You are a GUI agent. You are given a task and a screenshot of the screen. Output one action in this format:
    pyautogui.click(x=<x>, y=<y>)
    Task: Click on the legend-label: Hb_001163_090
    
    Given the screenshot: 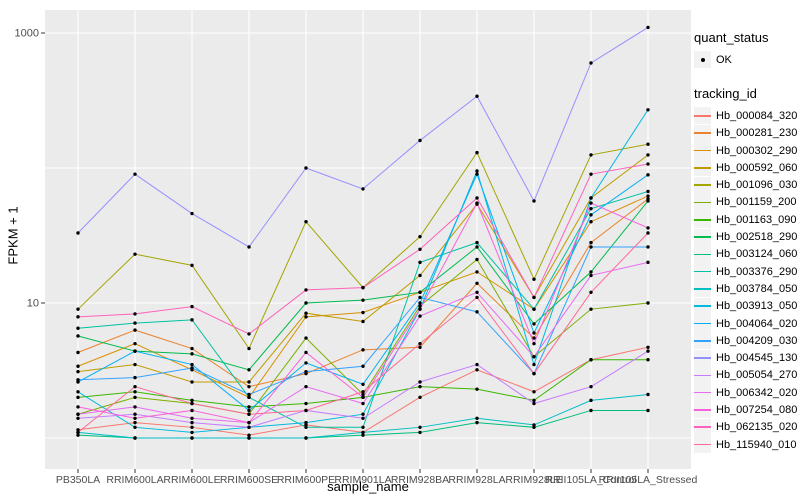 What is the action you would take?
    pyautogui.click(x=756, y=219)
    